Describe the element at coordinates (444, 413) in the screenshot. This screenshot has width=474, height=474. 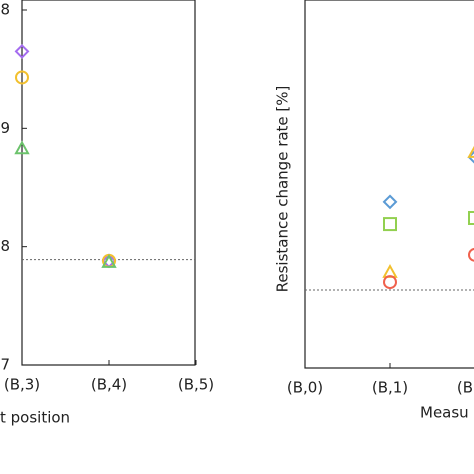
I see `x-axis-label: Measu` at that location.